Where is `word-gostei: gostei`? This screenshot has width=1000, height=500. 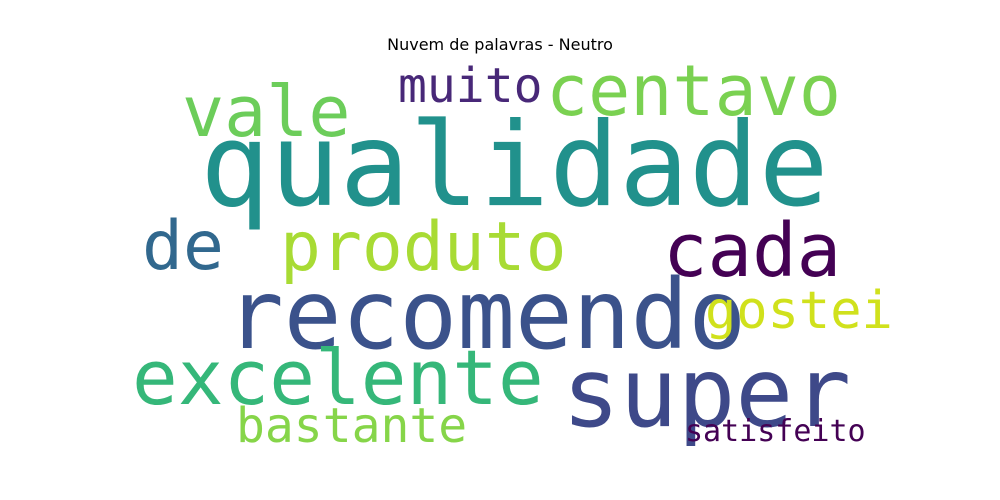 word-gostei: gostei is located at coordinates (799, 311).